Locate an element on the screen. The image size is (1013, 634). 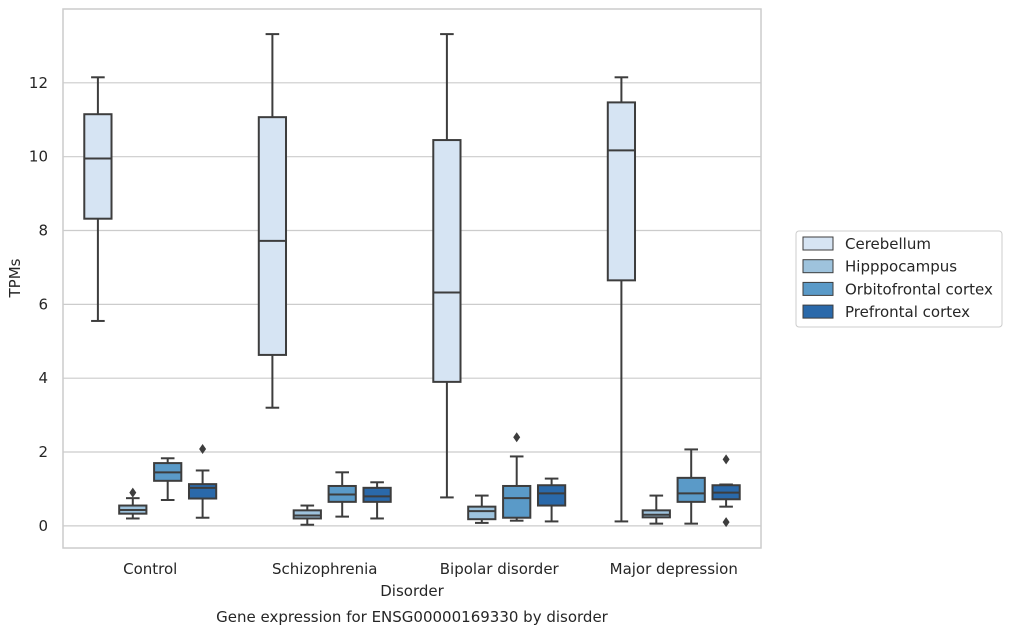
box-orbitofrontal-cortex-major-depression is located at coordinates (691, 486).